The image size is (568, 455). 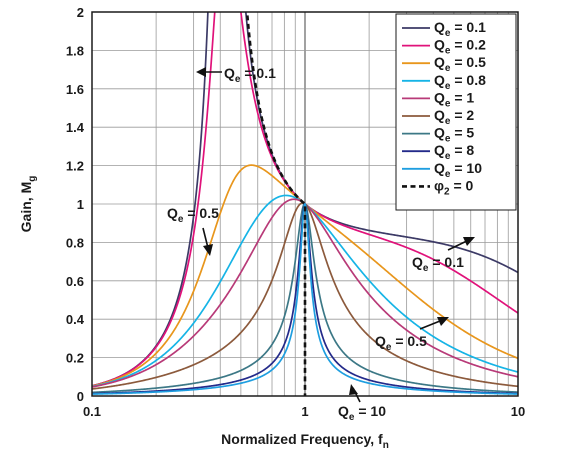 I want to click on y-tick-label: 1, so click(x=80, y=204).